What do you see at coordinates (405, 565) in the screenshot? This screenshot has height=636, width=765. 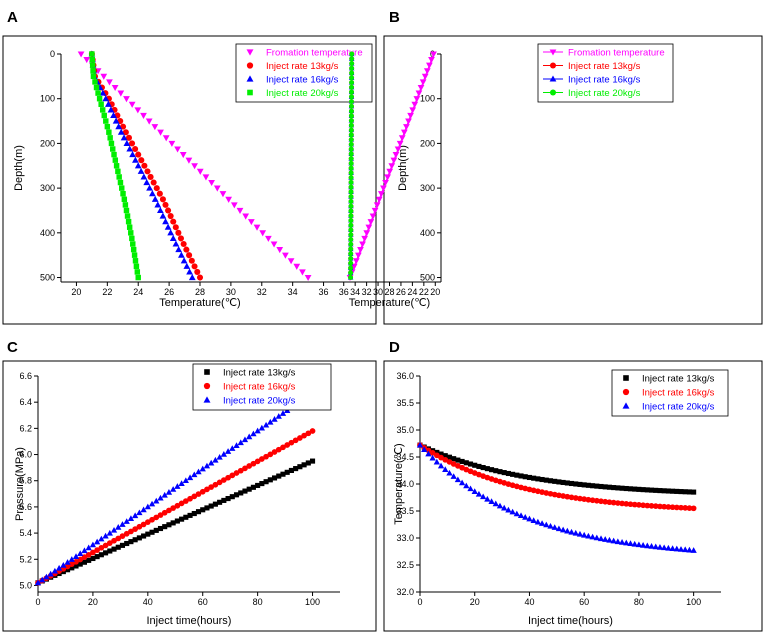 I see `y-tick-label: 32.5` at bounding box center [405, 565].